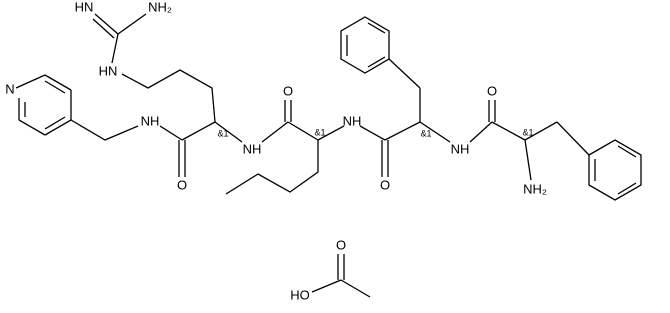 This screenshot has height=313, width=670. I want to click on atom-label: HO, so click(300, 294).